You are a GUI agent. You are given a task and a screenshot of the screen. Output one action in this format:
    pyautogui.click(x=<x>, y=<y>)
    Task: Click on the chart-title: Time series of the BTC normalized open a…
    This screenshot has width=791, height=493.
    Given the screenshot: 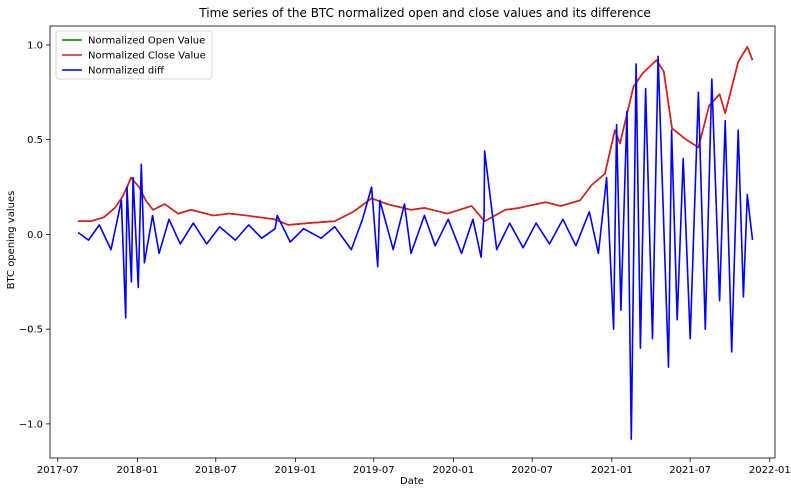 What is the action you would take?
    pyautogui.click(x=424, y=13)
    